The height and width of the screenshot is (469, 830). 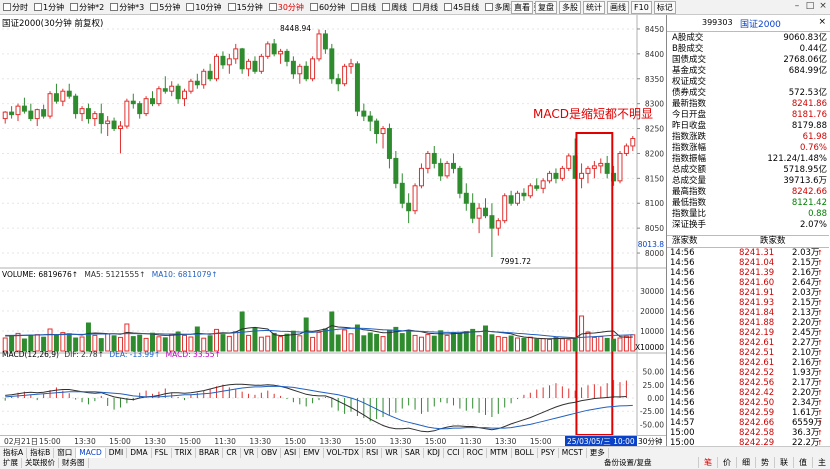 I want to click on tick-volume: 2.17万, so click(x=806, y=383).